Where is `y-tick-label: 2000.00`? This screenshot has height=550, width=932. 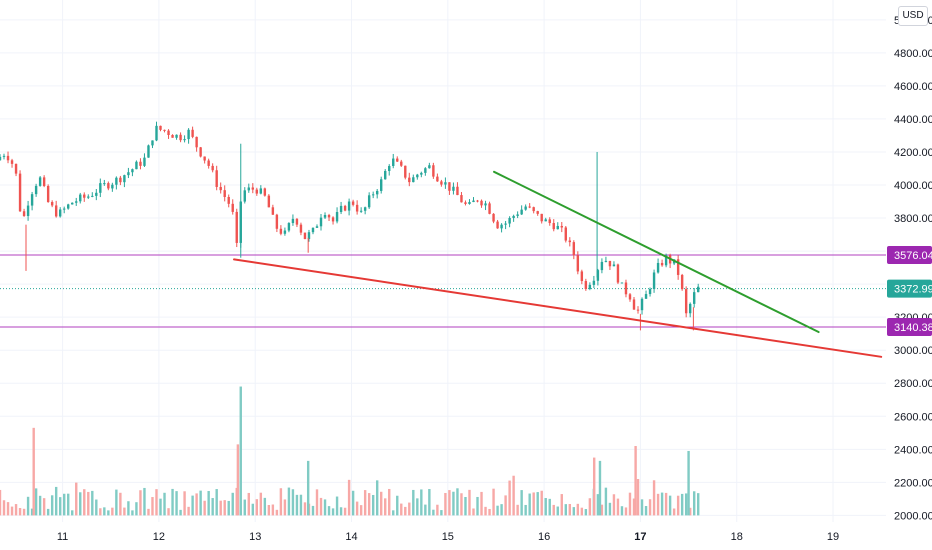 y-tick-label: 2000.00 is located at coordinates (913, 516).